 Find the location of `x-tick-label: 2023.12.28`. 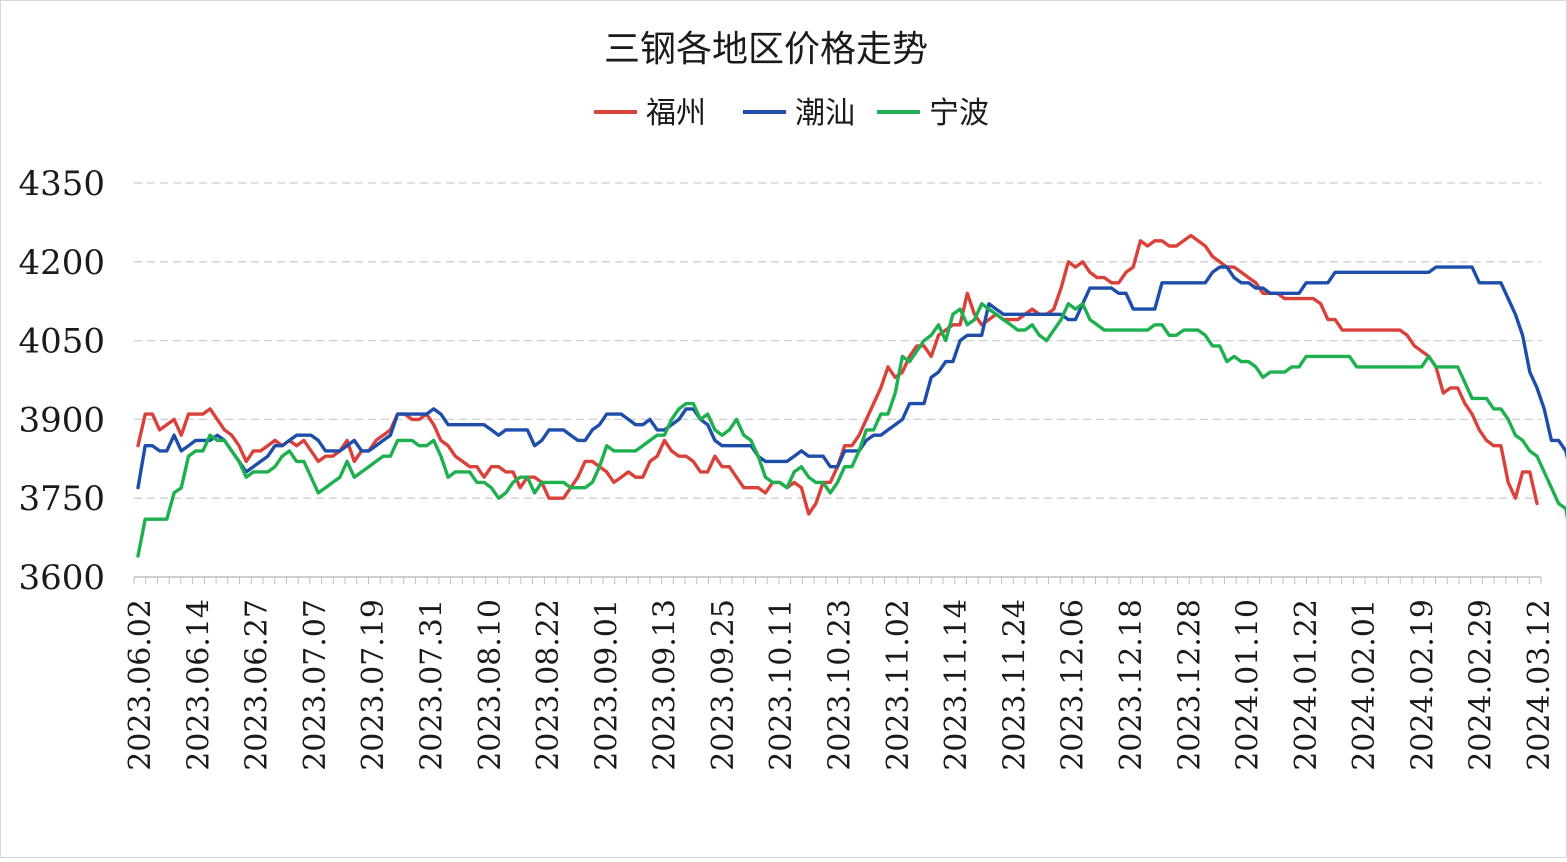

x-tick-label: 2023.12.28 is located at coordinates (1189, 685).